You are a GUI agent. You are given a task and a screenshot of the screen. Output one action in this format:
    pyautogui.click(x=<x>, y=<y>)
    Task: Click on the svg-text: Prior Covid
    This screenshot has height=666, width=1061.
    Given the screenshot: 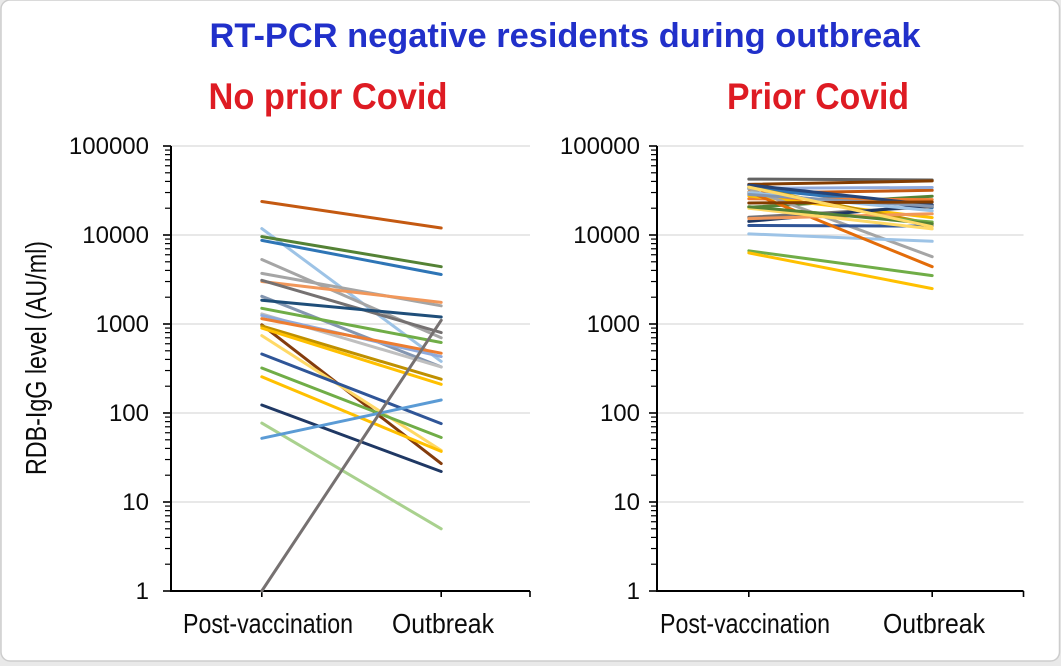 What is the action you would take?
    pyautogui.click(x=818, y=96)
    